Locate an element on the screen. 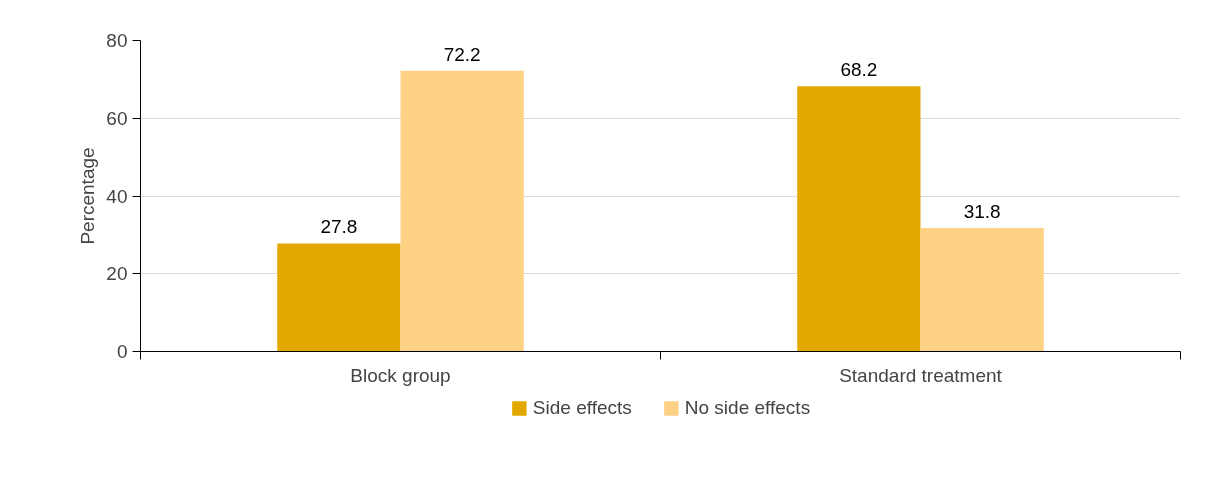  x-tick-label: Standard treatment is located at coordinates (921, 375).